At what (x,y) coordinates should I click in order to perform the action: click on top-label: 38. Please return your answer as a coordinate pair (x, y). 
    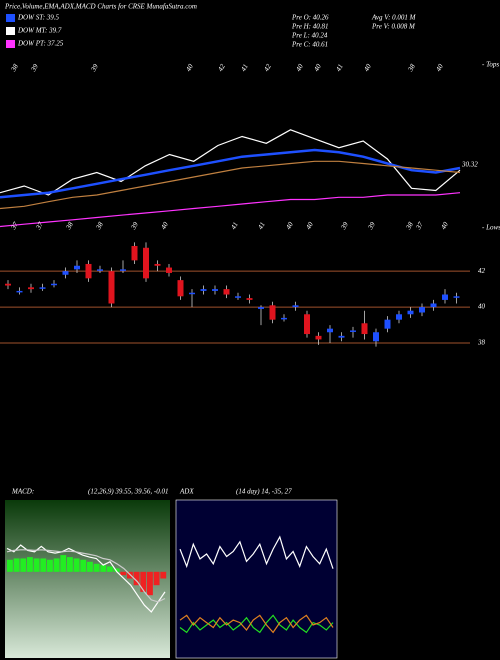
    Looking at the image, I should click on (411, 67).